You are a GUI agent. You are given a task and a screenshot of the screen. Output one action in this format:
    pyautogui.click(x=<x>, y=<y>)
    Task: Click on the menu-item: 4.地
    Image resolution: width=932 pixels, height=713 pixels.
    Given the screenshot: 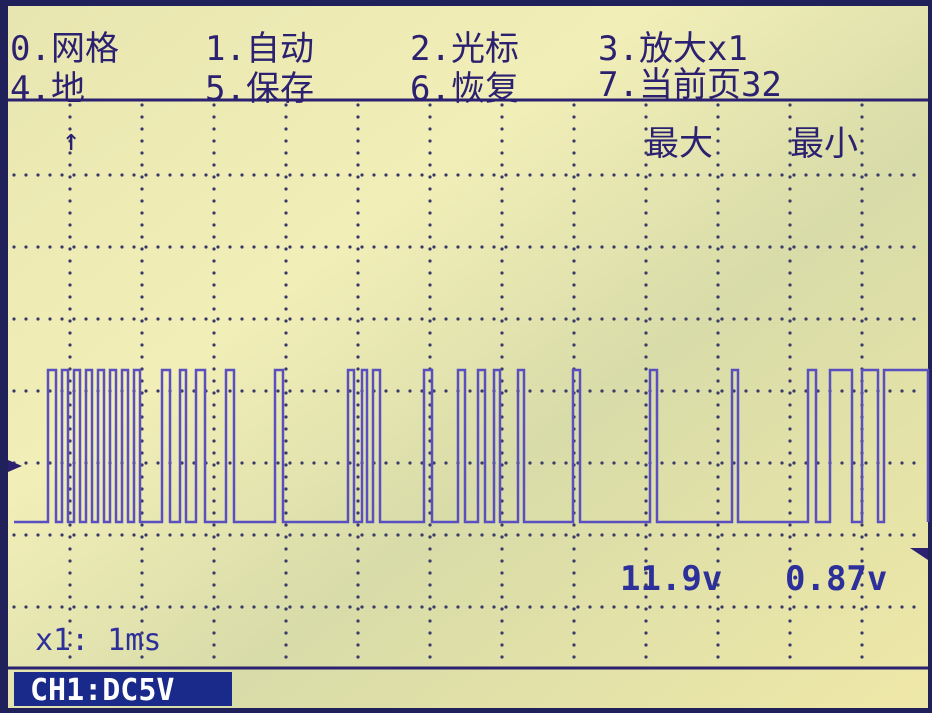 What is the action you would take?
    pyautogui.click(x=47, y=89)
    